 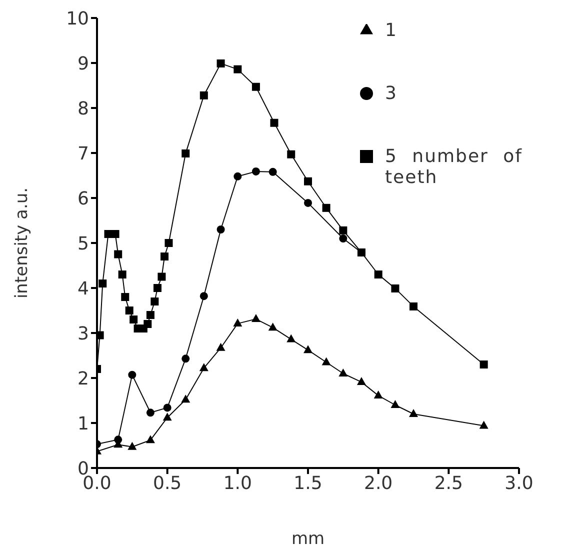 What do you see at coordinates (308, 539) in the screenshot?
I see `x-axis-title: mm` at bounding box center [308, 539].